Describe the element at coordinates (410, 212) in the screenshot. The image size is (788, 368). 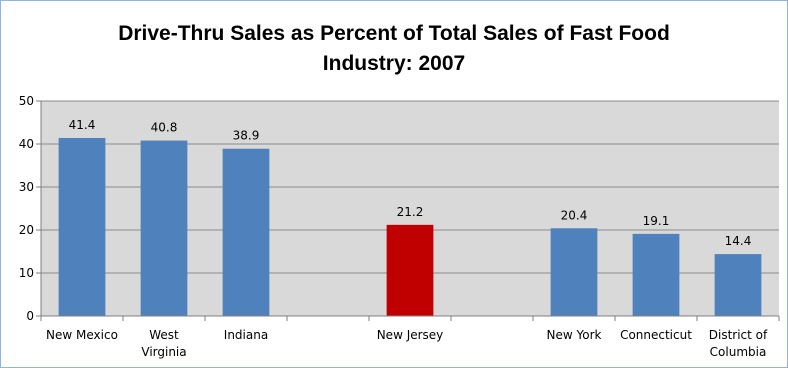
I see `data-label-4: 21.2` at that location.